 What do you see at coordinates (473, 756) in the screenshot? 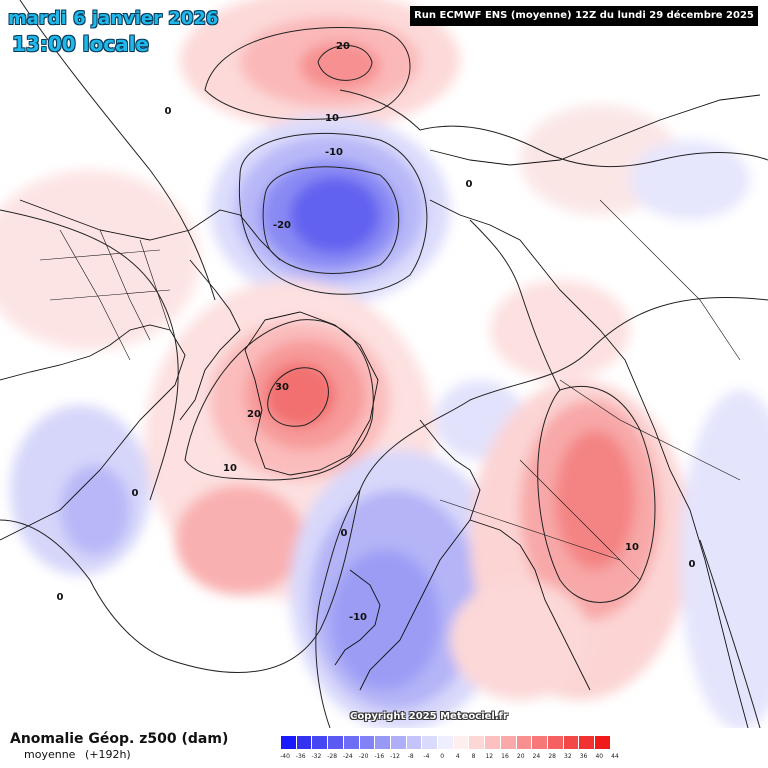
I see `color-scale-tick-label: 8` at bounding box center [473, 756].